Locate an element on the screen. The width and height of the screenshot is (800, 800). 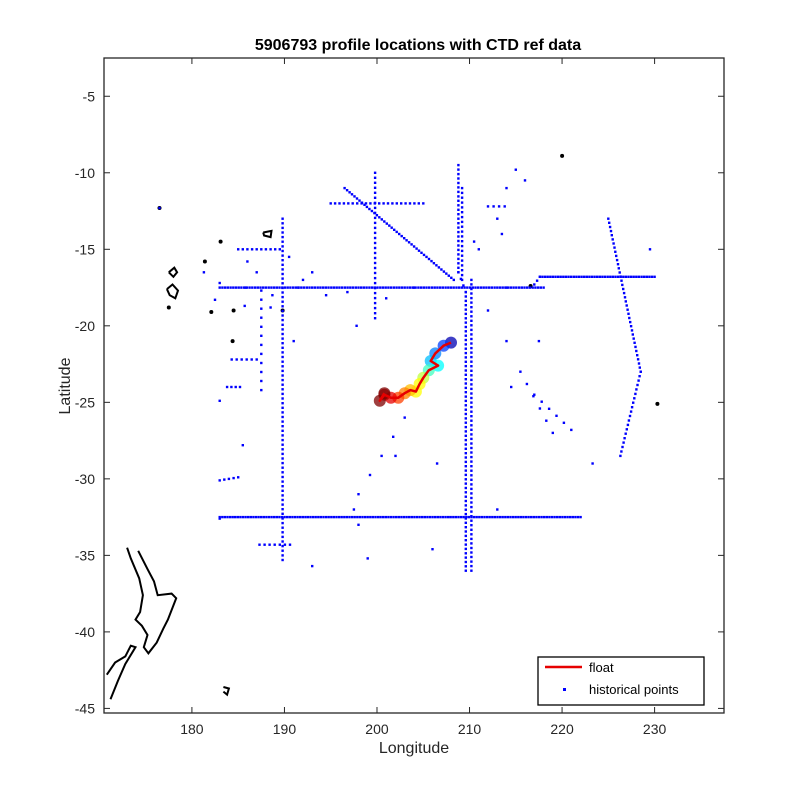
y-tick-label: -35 is located at coordinates (85, 555).